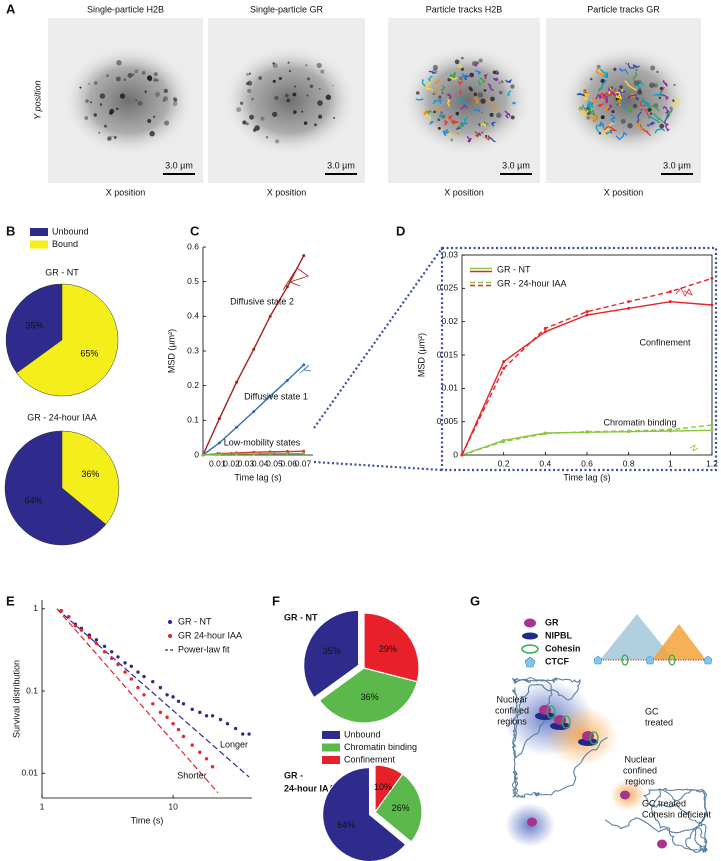 The image size is (721, 861). What do you see at coordinates (246, 463) in the screenshot?
I see `x-tick-label: 0.03` at bounding box center [246, 463].